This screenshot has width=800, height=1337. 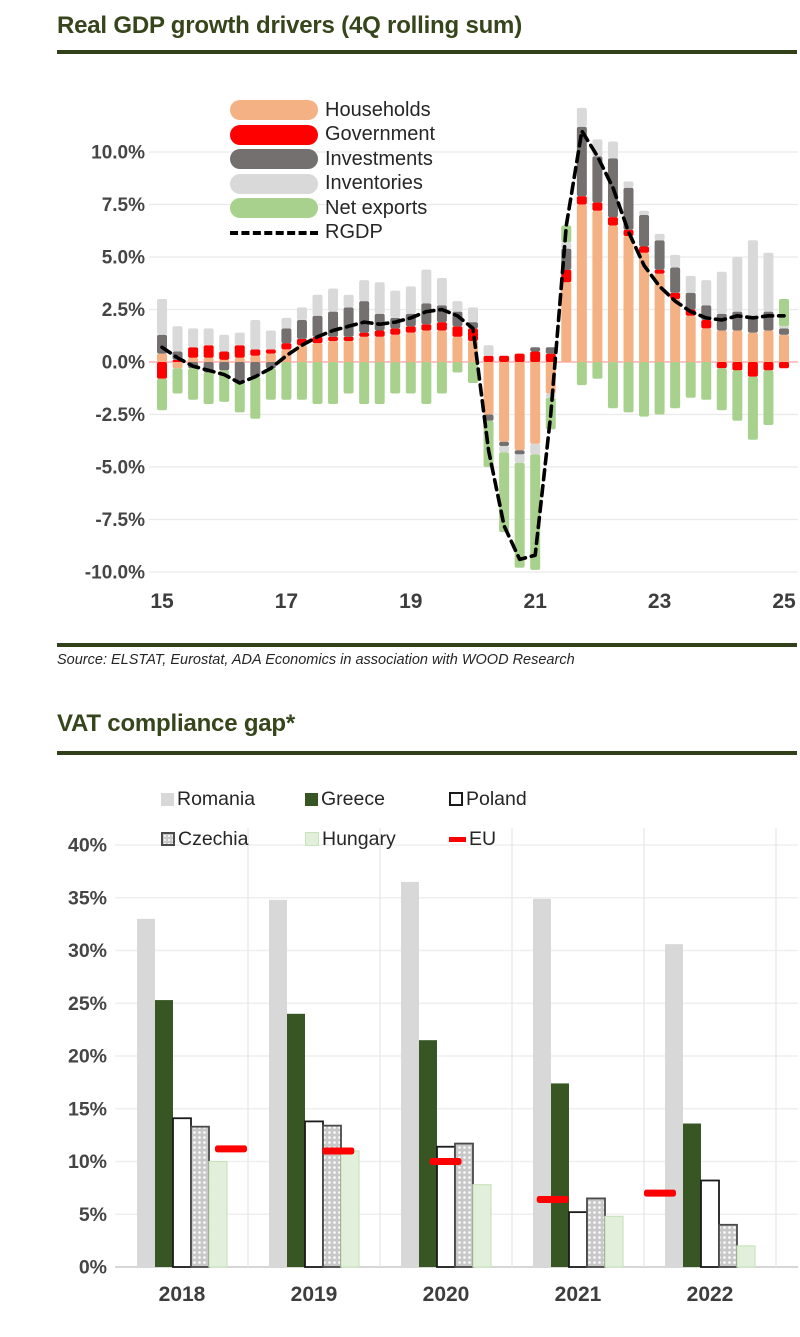 I want to click on stacked-bar-2018Q2, so click(x=364, y=342).